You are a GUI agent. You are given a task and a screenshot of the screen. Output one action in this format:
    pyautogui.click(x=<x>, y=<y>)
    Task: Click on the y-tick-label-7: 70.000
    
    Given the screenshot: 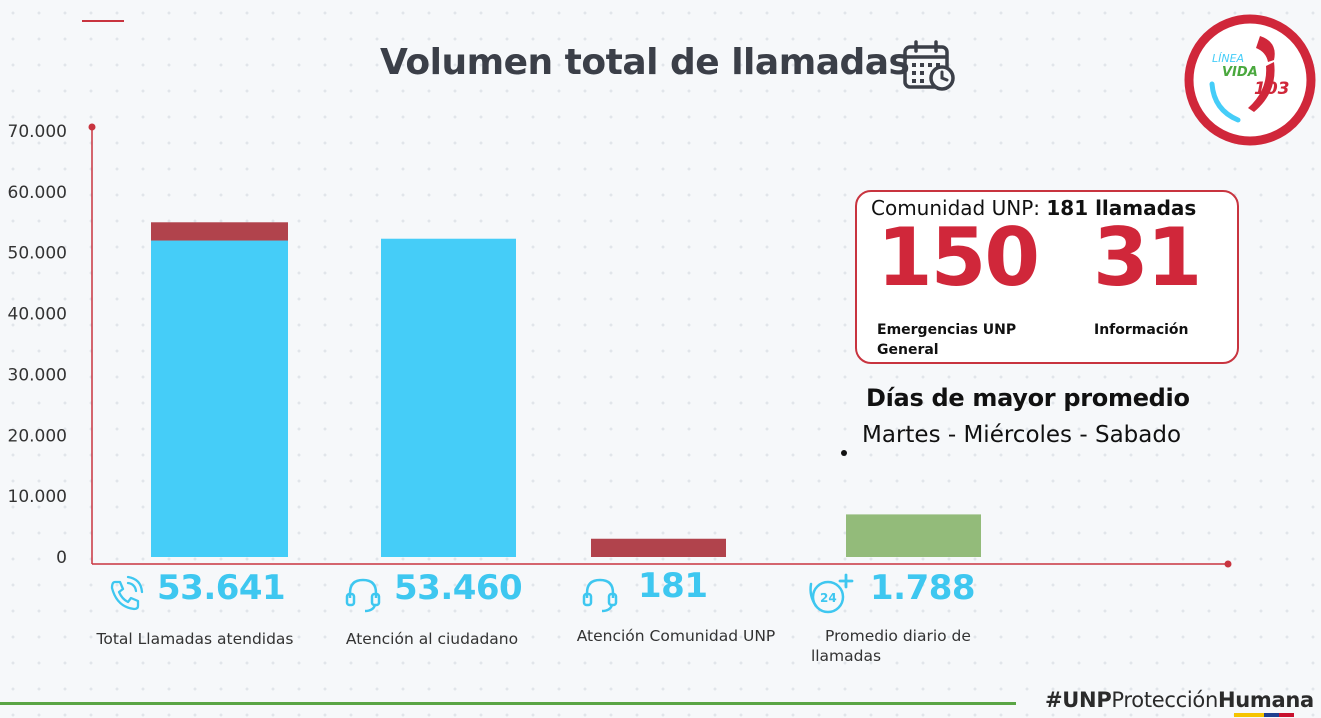 What is the action you would take?
    pyautogui.click(x=37, y=132)
    